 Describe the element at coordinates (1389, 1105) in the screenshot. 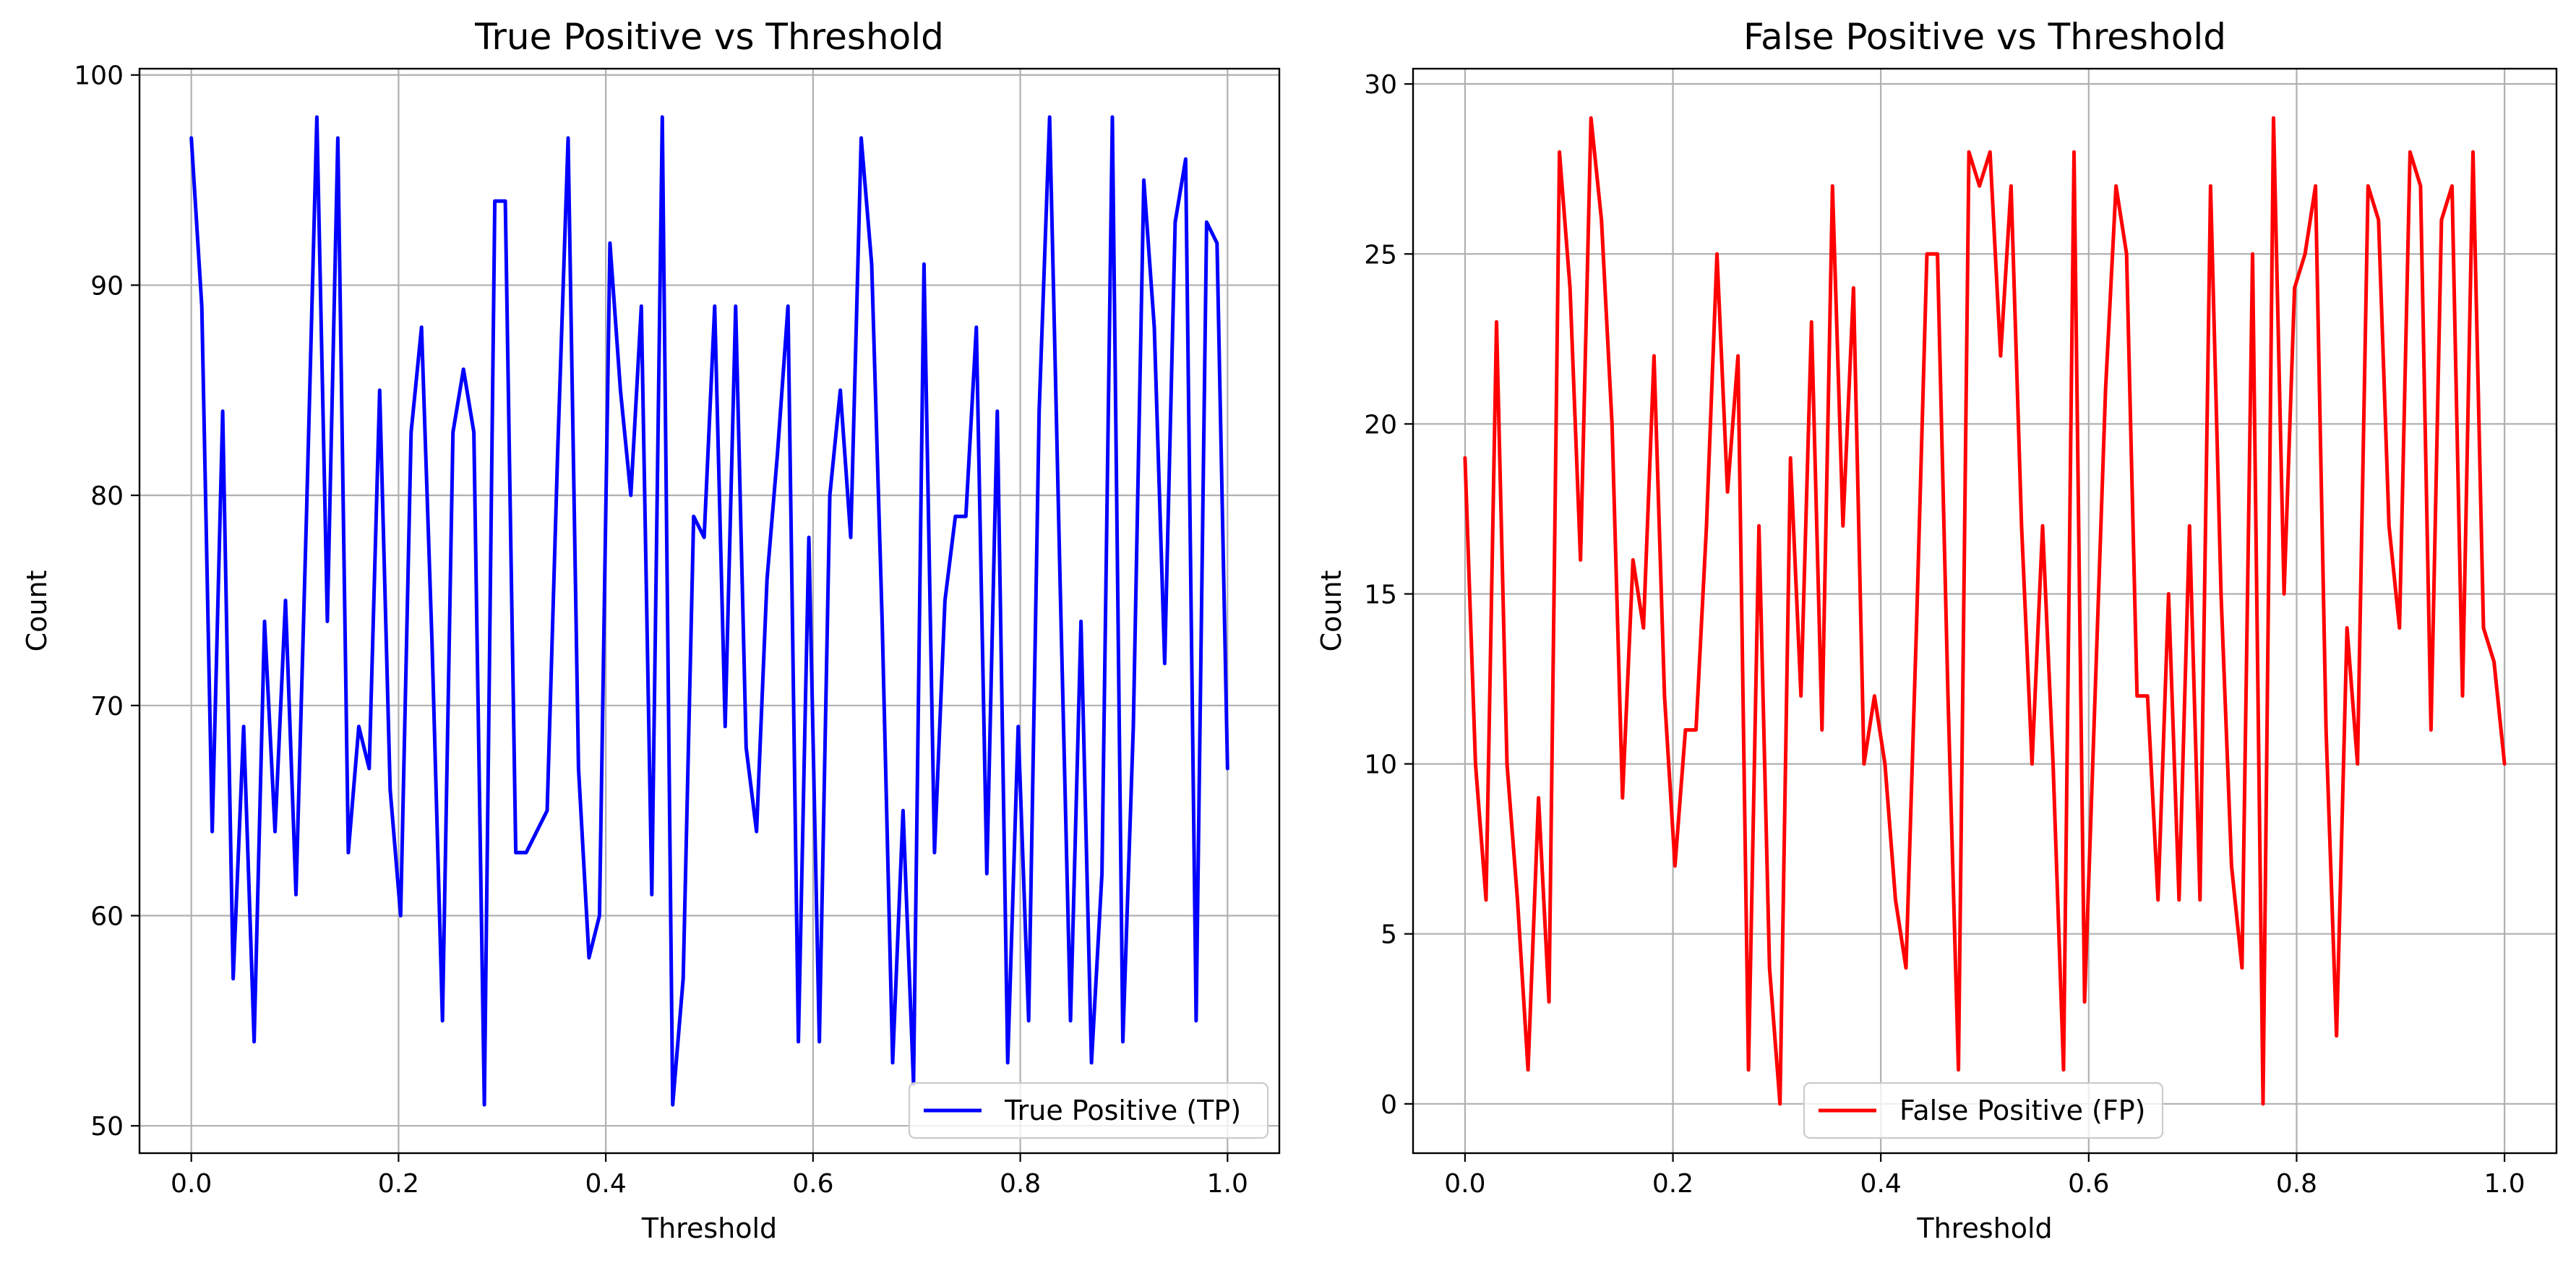

I see `fp-y-tick-label: 0` at that location.